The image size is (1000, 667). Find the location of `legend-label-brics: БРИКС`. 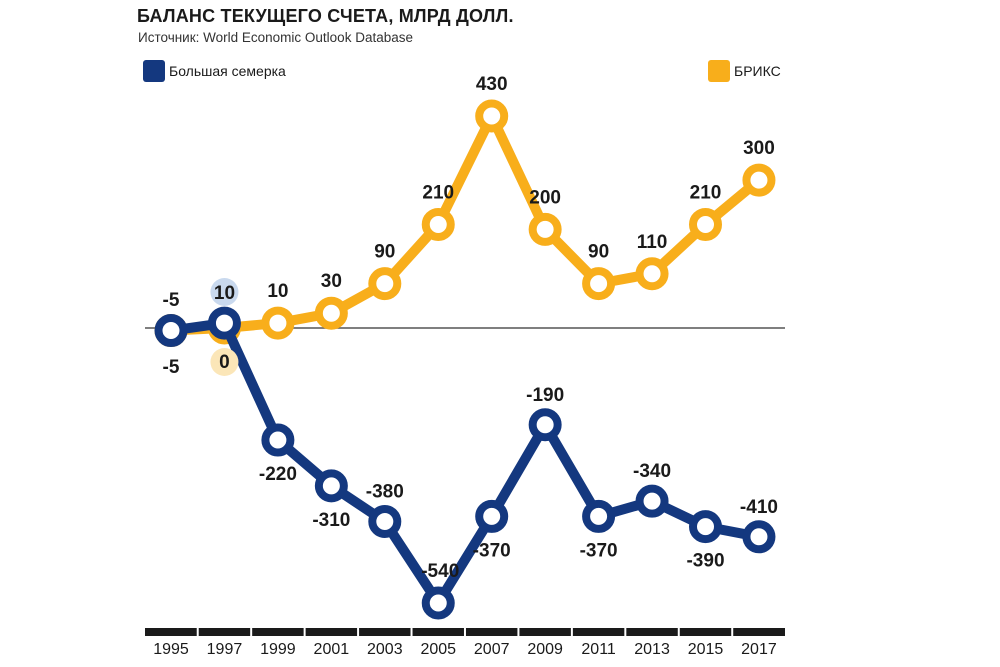

legend-label-brics: БРИКС is located at coordinates (757, 71).